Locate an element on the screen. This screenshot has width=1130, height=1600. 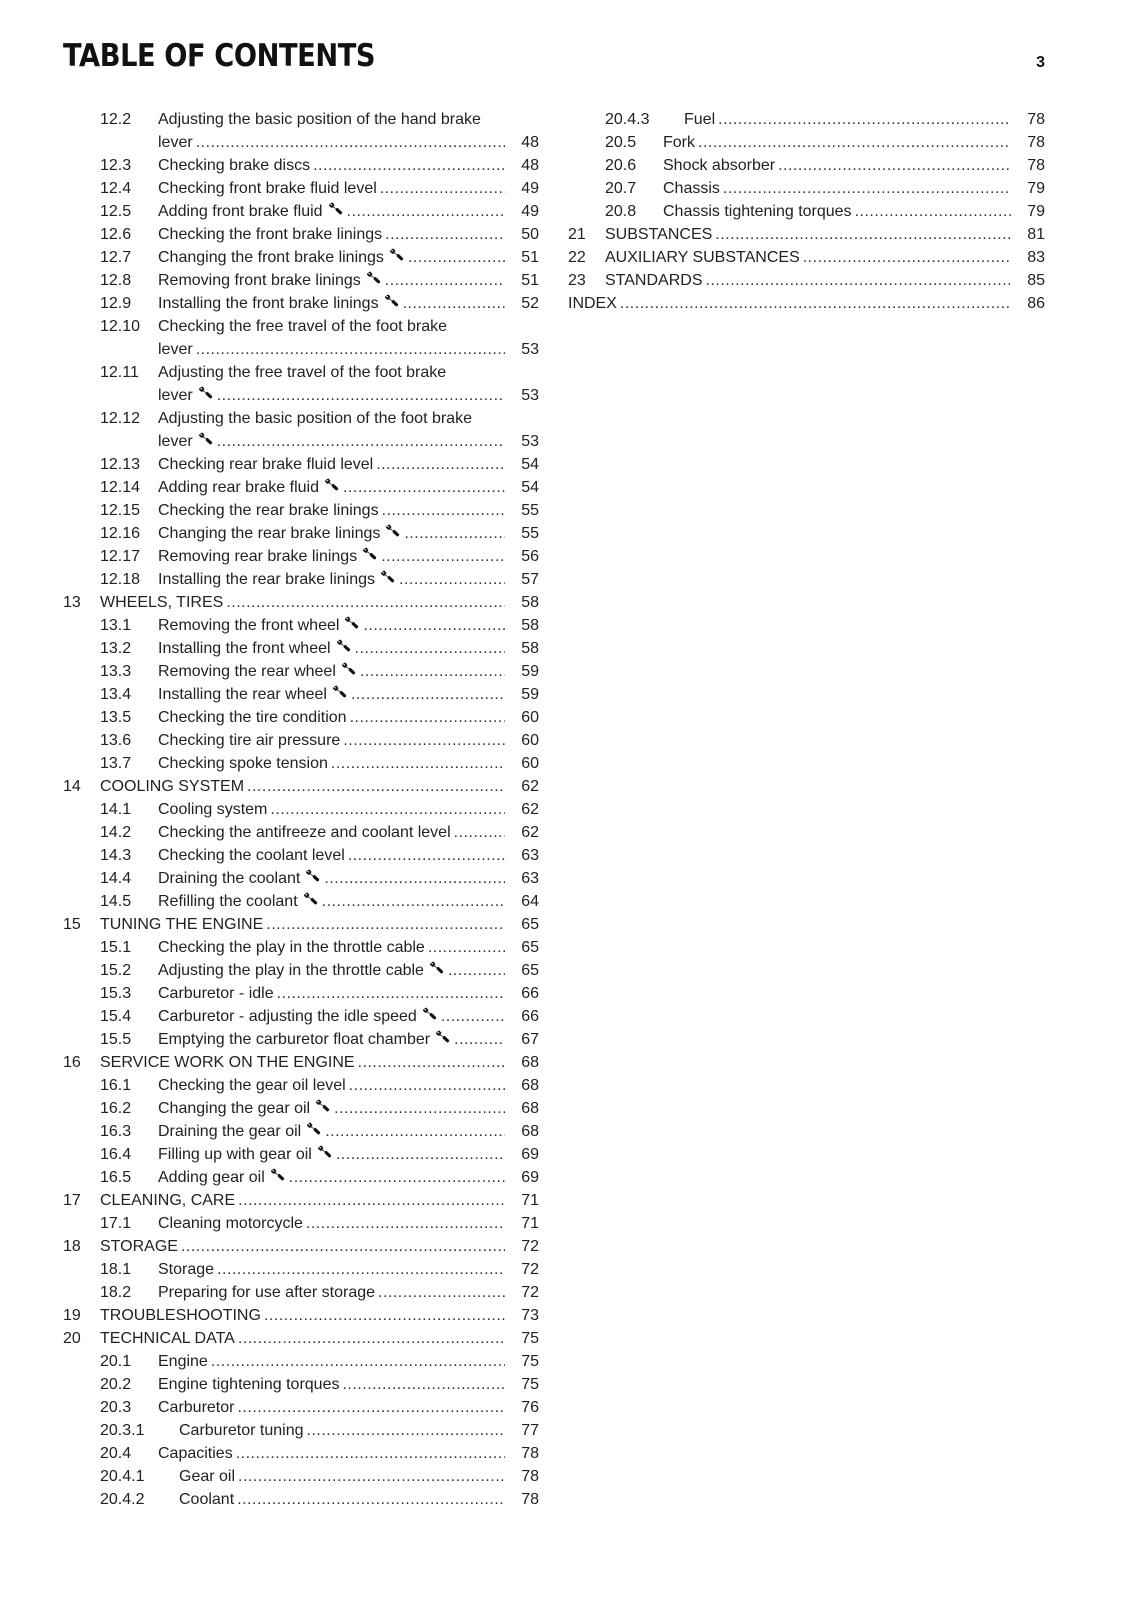
toc-entry: 20.3.1 Carburetor tuning 77 is located at coordinates (301, 1430).